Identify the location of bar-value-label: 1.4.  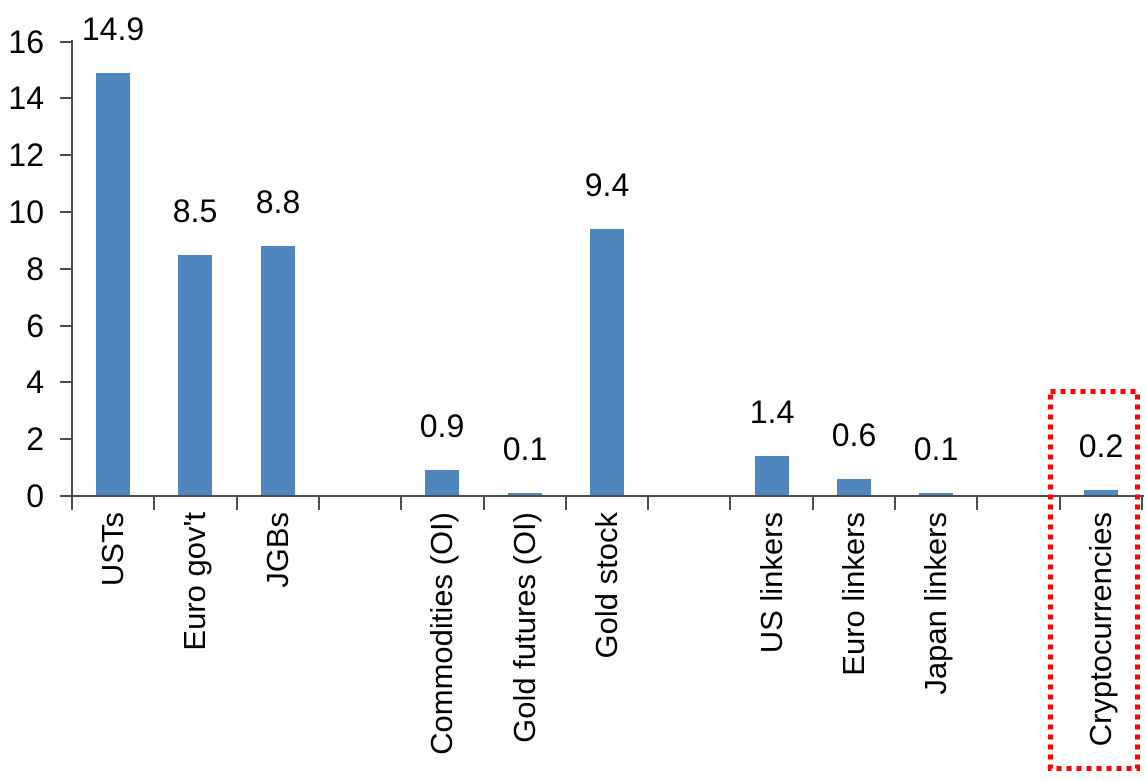
(772, 412).